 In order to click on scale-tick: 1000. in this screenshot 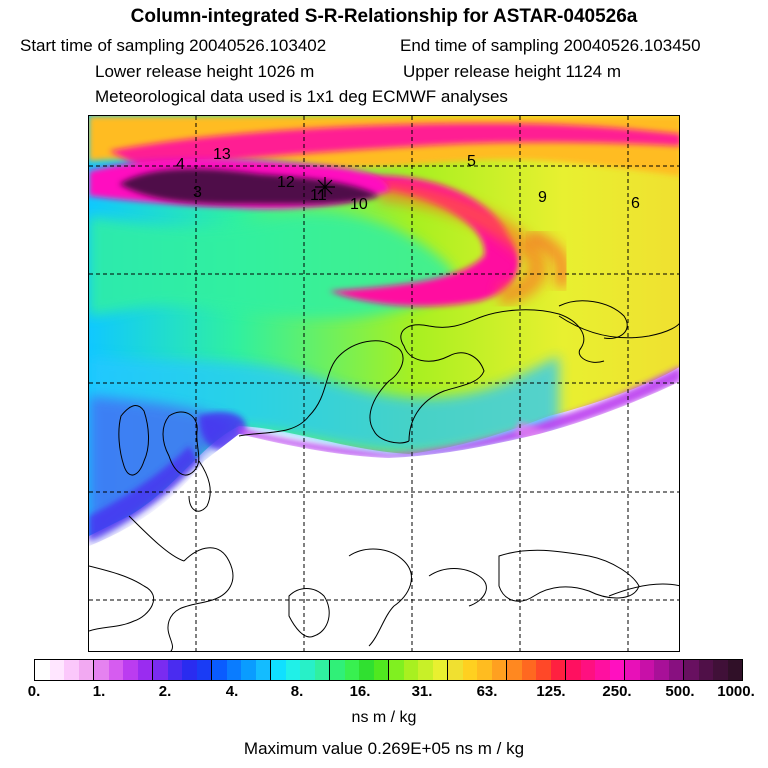, I will do `click(736, 691)`.